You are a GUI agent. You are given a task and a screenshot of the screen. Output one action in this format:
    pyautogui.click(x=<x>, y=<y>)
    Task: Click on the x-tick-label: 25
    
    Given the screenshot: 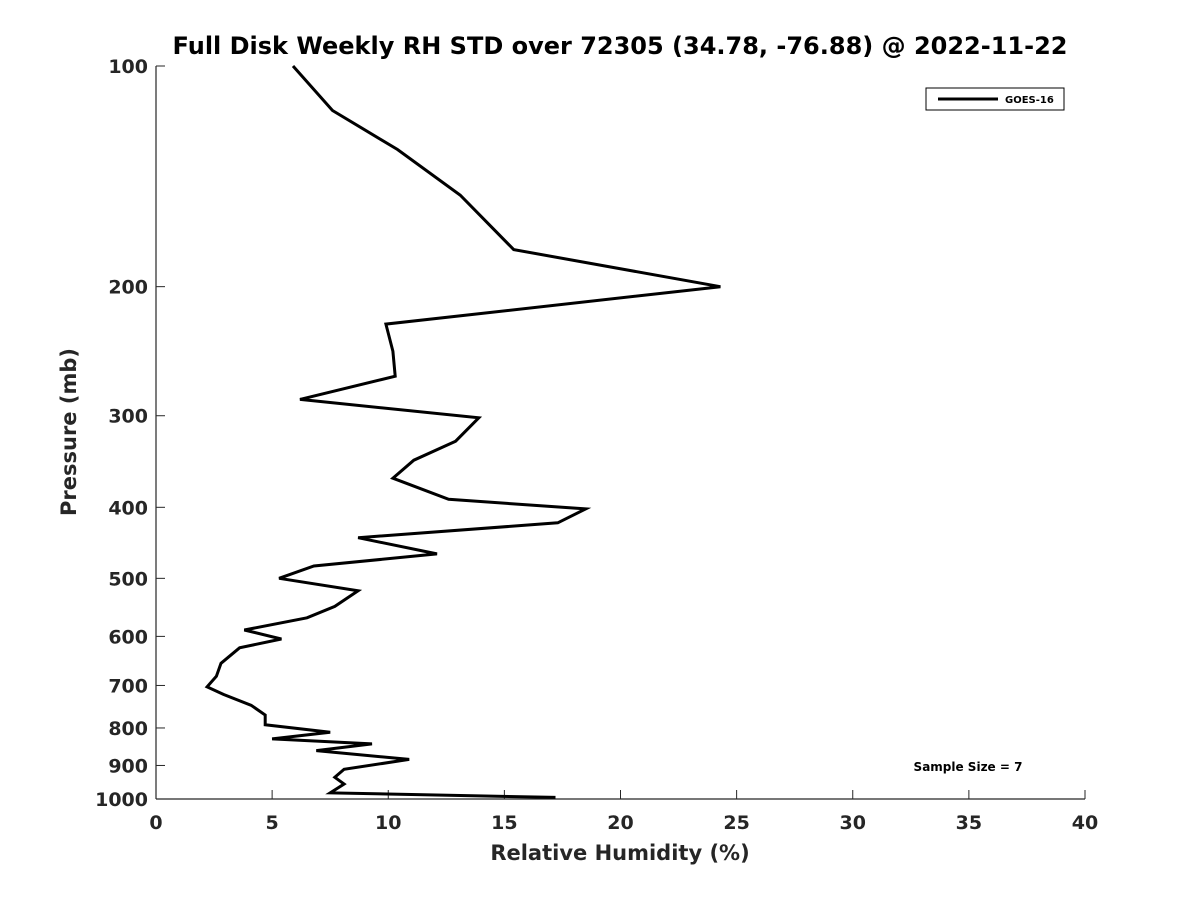 What is the action you would take?
    pyautogui.click(x=736, y=823)
    